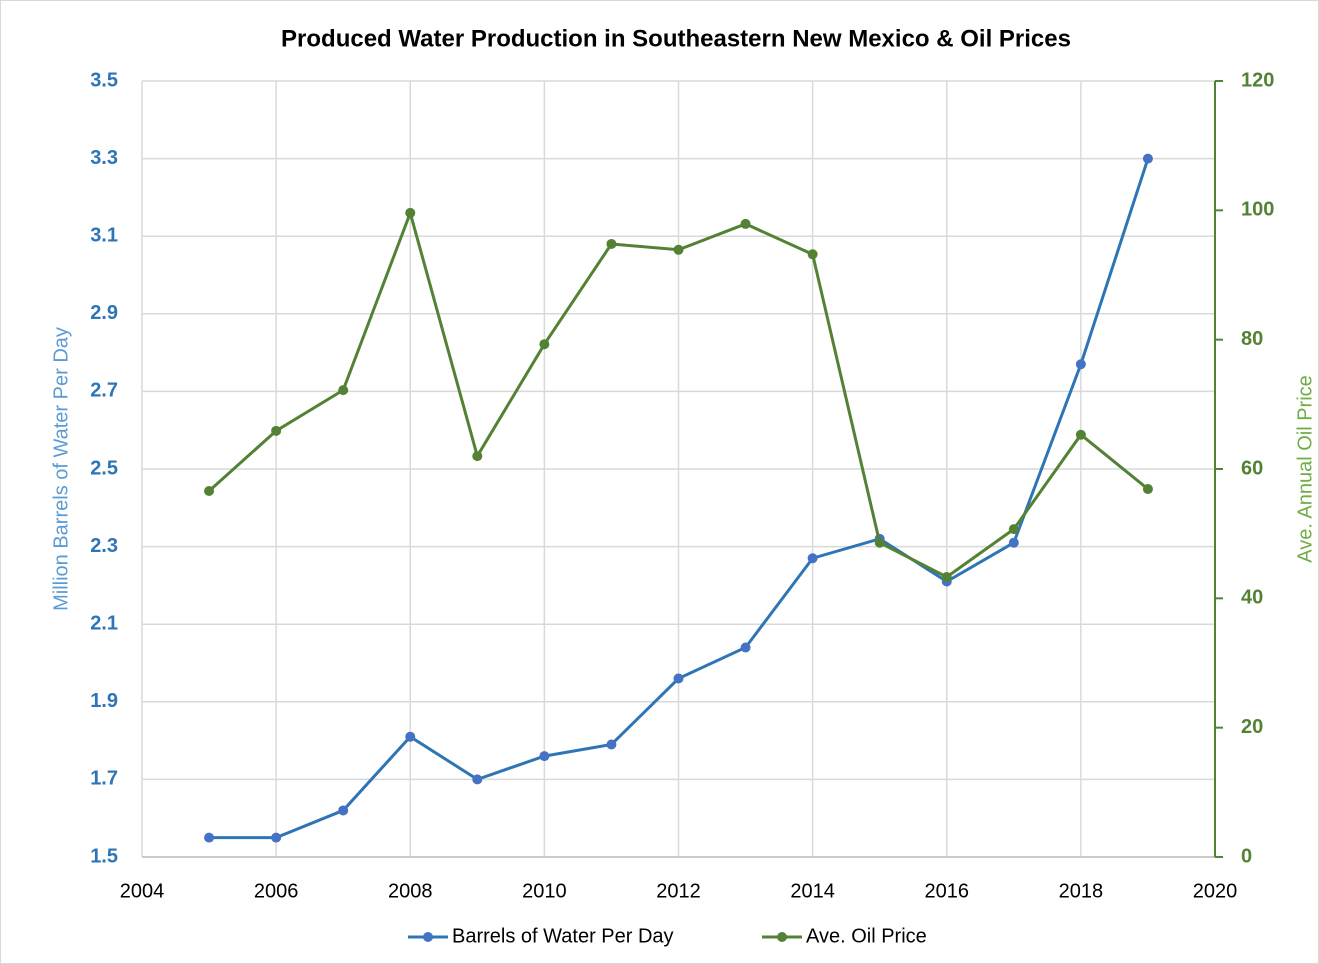 The height and width of the screenshot is (964, 1319). Describe the element at coordinates (104, 856) in the screenshot. I see `y-tick-label: 1.5` at that location.